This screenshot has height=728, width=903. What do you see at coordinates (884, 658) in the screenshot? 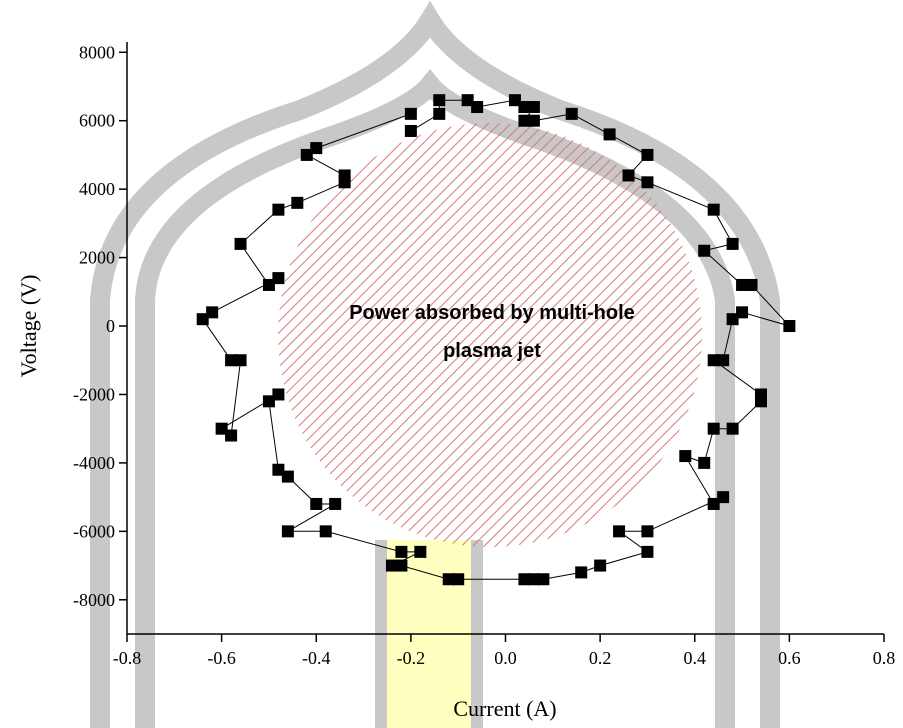
I see `x-tick-label: 0.8` at bounding box center [884, 658].